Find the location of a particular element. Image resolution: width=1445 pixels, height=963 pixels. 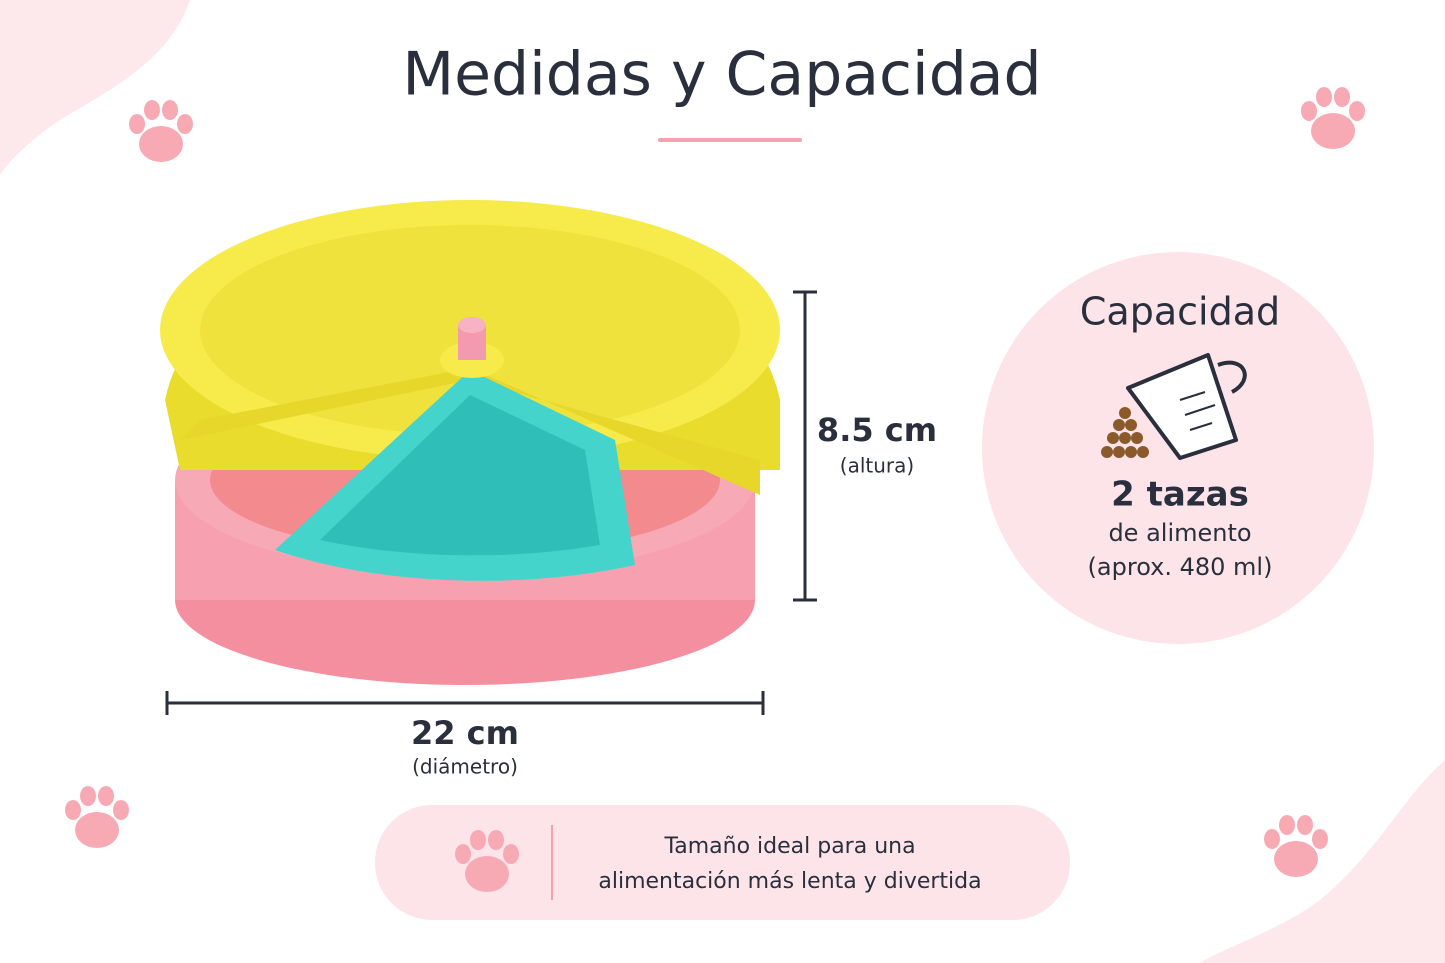

kibble-icon is located at coordinates (1125, 432).